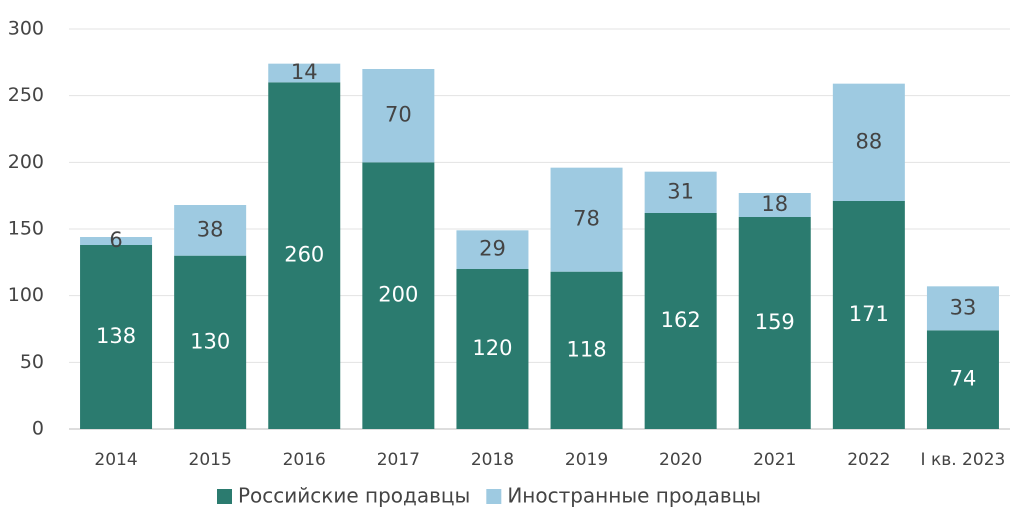  Describe the element at coordinates (32, 362) in the screenshot. I see `y-tick-label: 50` at that location.